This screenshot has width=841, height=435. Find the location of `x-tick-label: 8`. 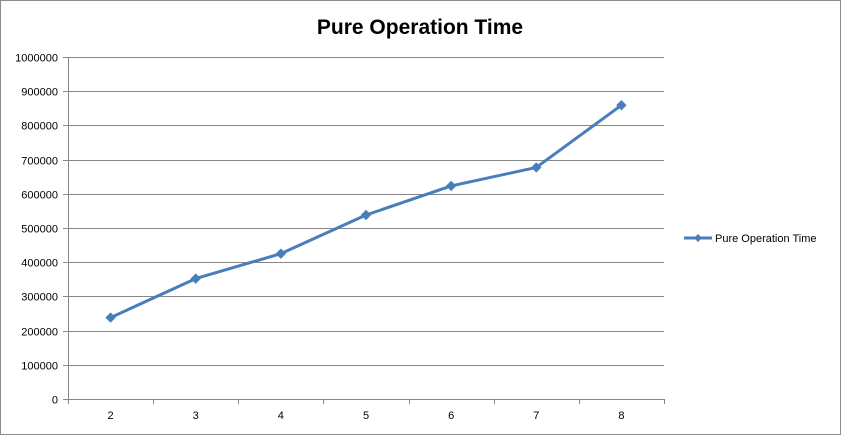

x-tick-label: 8 is located at coordinates (621, 416).